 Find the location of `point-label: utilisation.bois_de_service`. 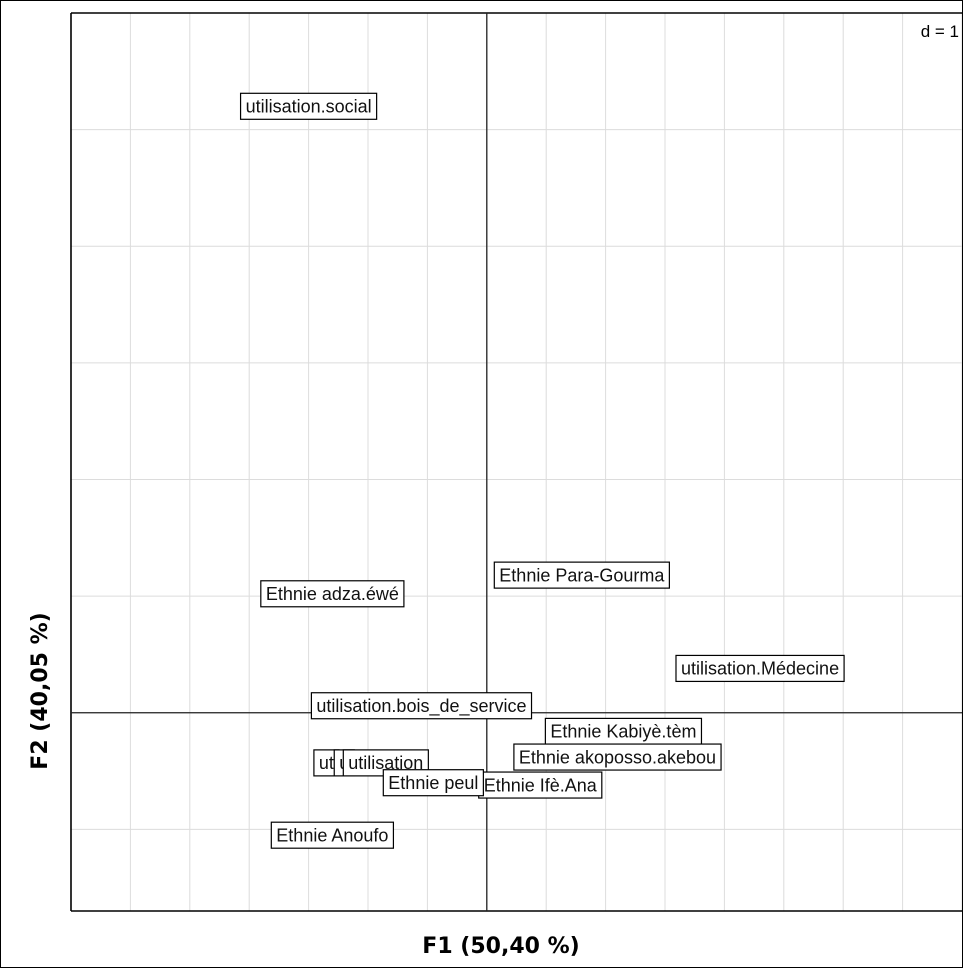

point-label: utilisation.bois_de_service is located at coordinates (421, 706).